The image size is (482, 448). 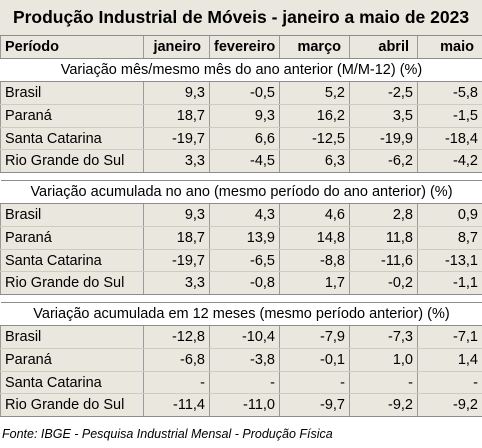 What do you see at coordinates (383, 215) in the screenshot?
I see `value-cell: 2,8` at bounding box center [383, 215].